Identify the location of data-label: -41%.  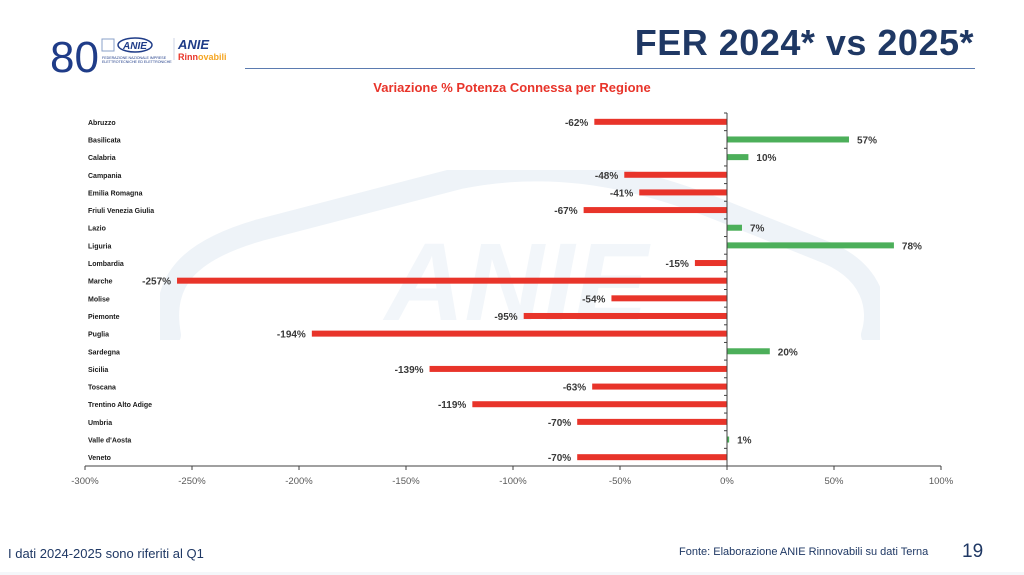
(621, 193).